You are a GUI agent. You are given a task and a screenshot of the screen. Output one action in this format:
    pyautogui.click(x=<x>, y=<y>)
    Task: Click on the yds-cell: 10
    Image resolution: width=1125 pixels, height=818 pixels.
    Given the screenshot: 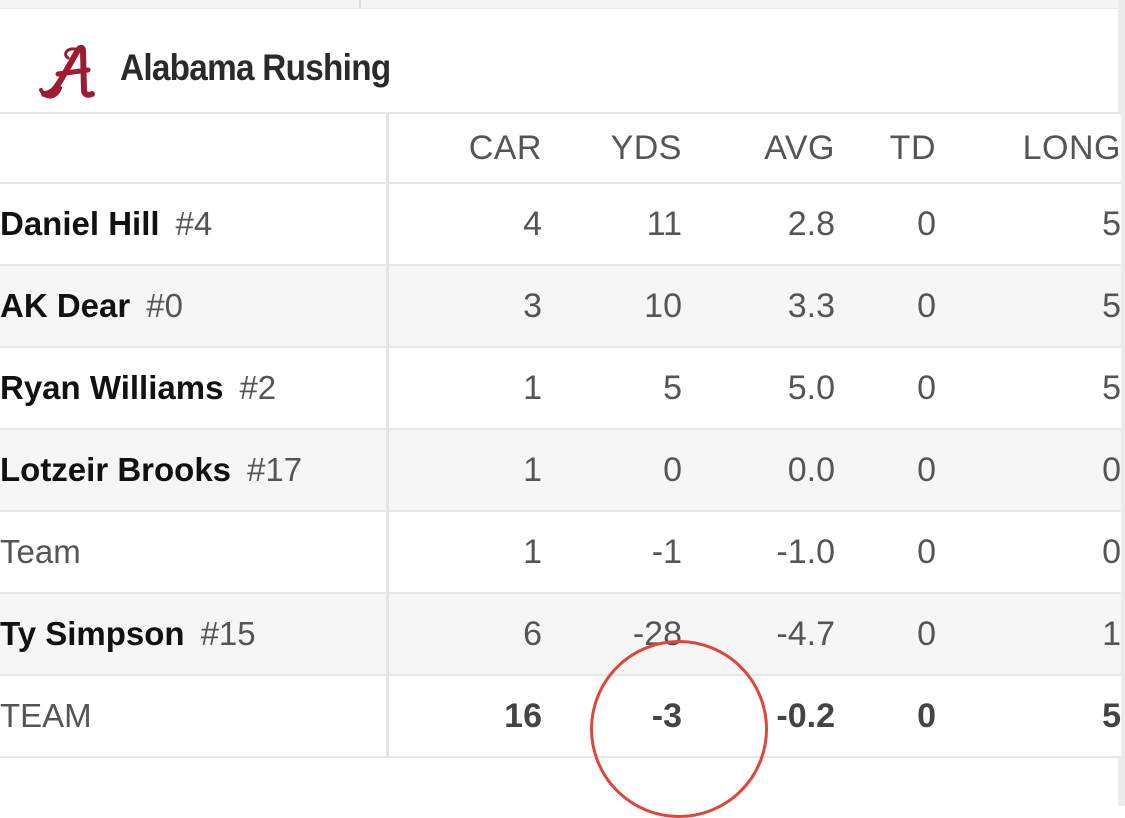 What is the action you would take?
    pyautogui.click(x=612, y=306)
    